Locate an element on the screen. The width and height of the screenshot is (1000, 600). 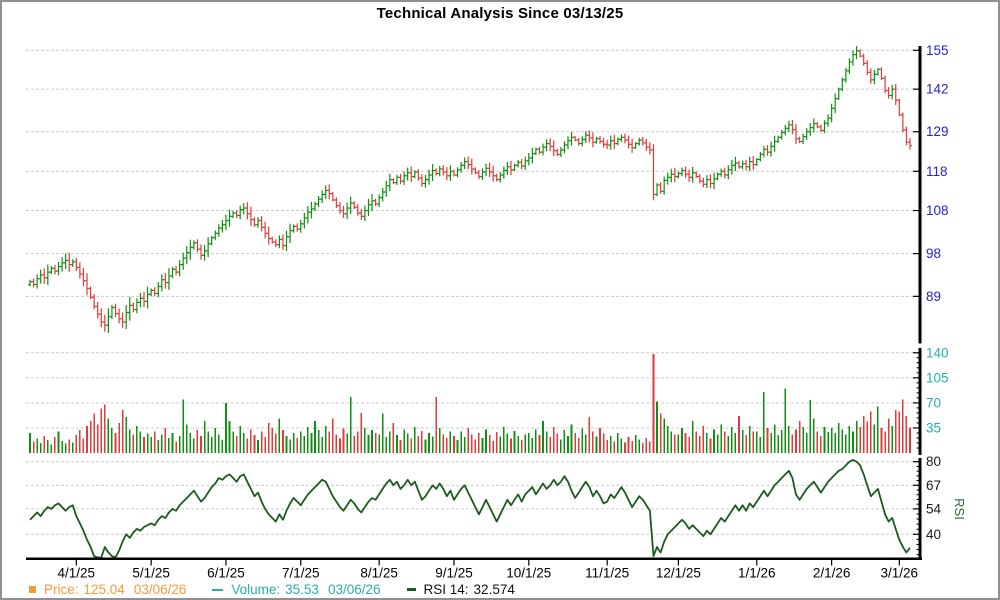
right-axes: 155 142 129 118 108 98 89 140 105 70 35 80 67 54 40 RSI is located at coordinates (940, 300).